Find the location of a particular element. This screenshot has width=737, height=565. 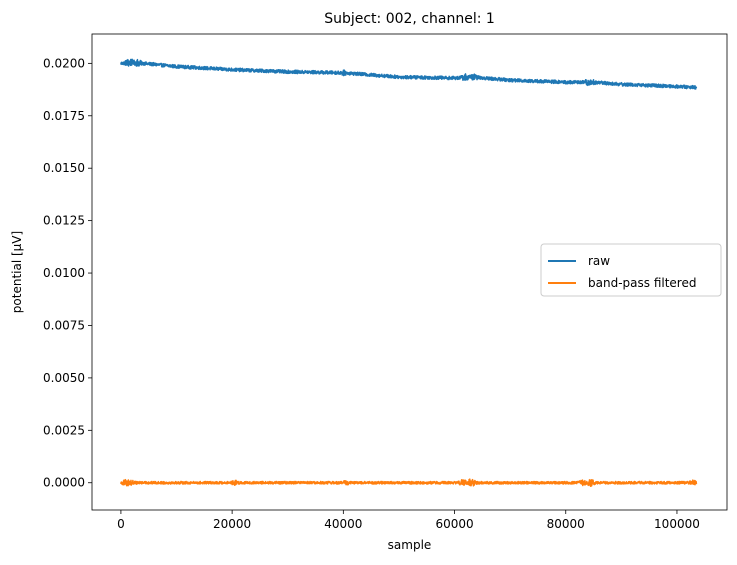

chart-title: Subject: 002, channel: 1 is located at coordinates (409, 19).